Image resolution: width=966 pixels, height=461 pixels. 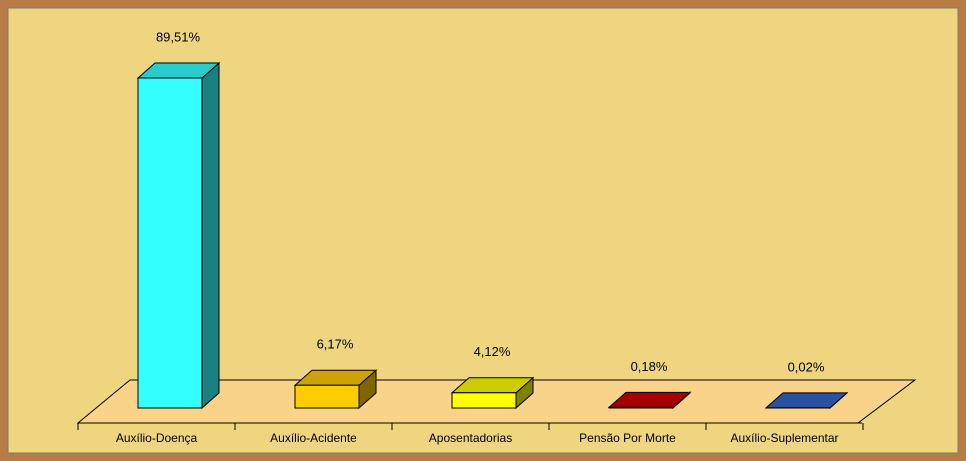 I want to click on data-label: 0,18%, so click(x=649, y=366).